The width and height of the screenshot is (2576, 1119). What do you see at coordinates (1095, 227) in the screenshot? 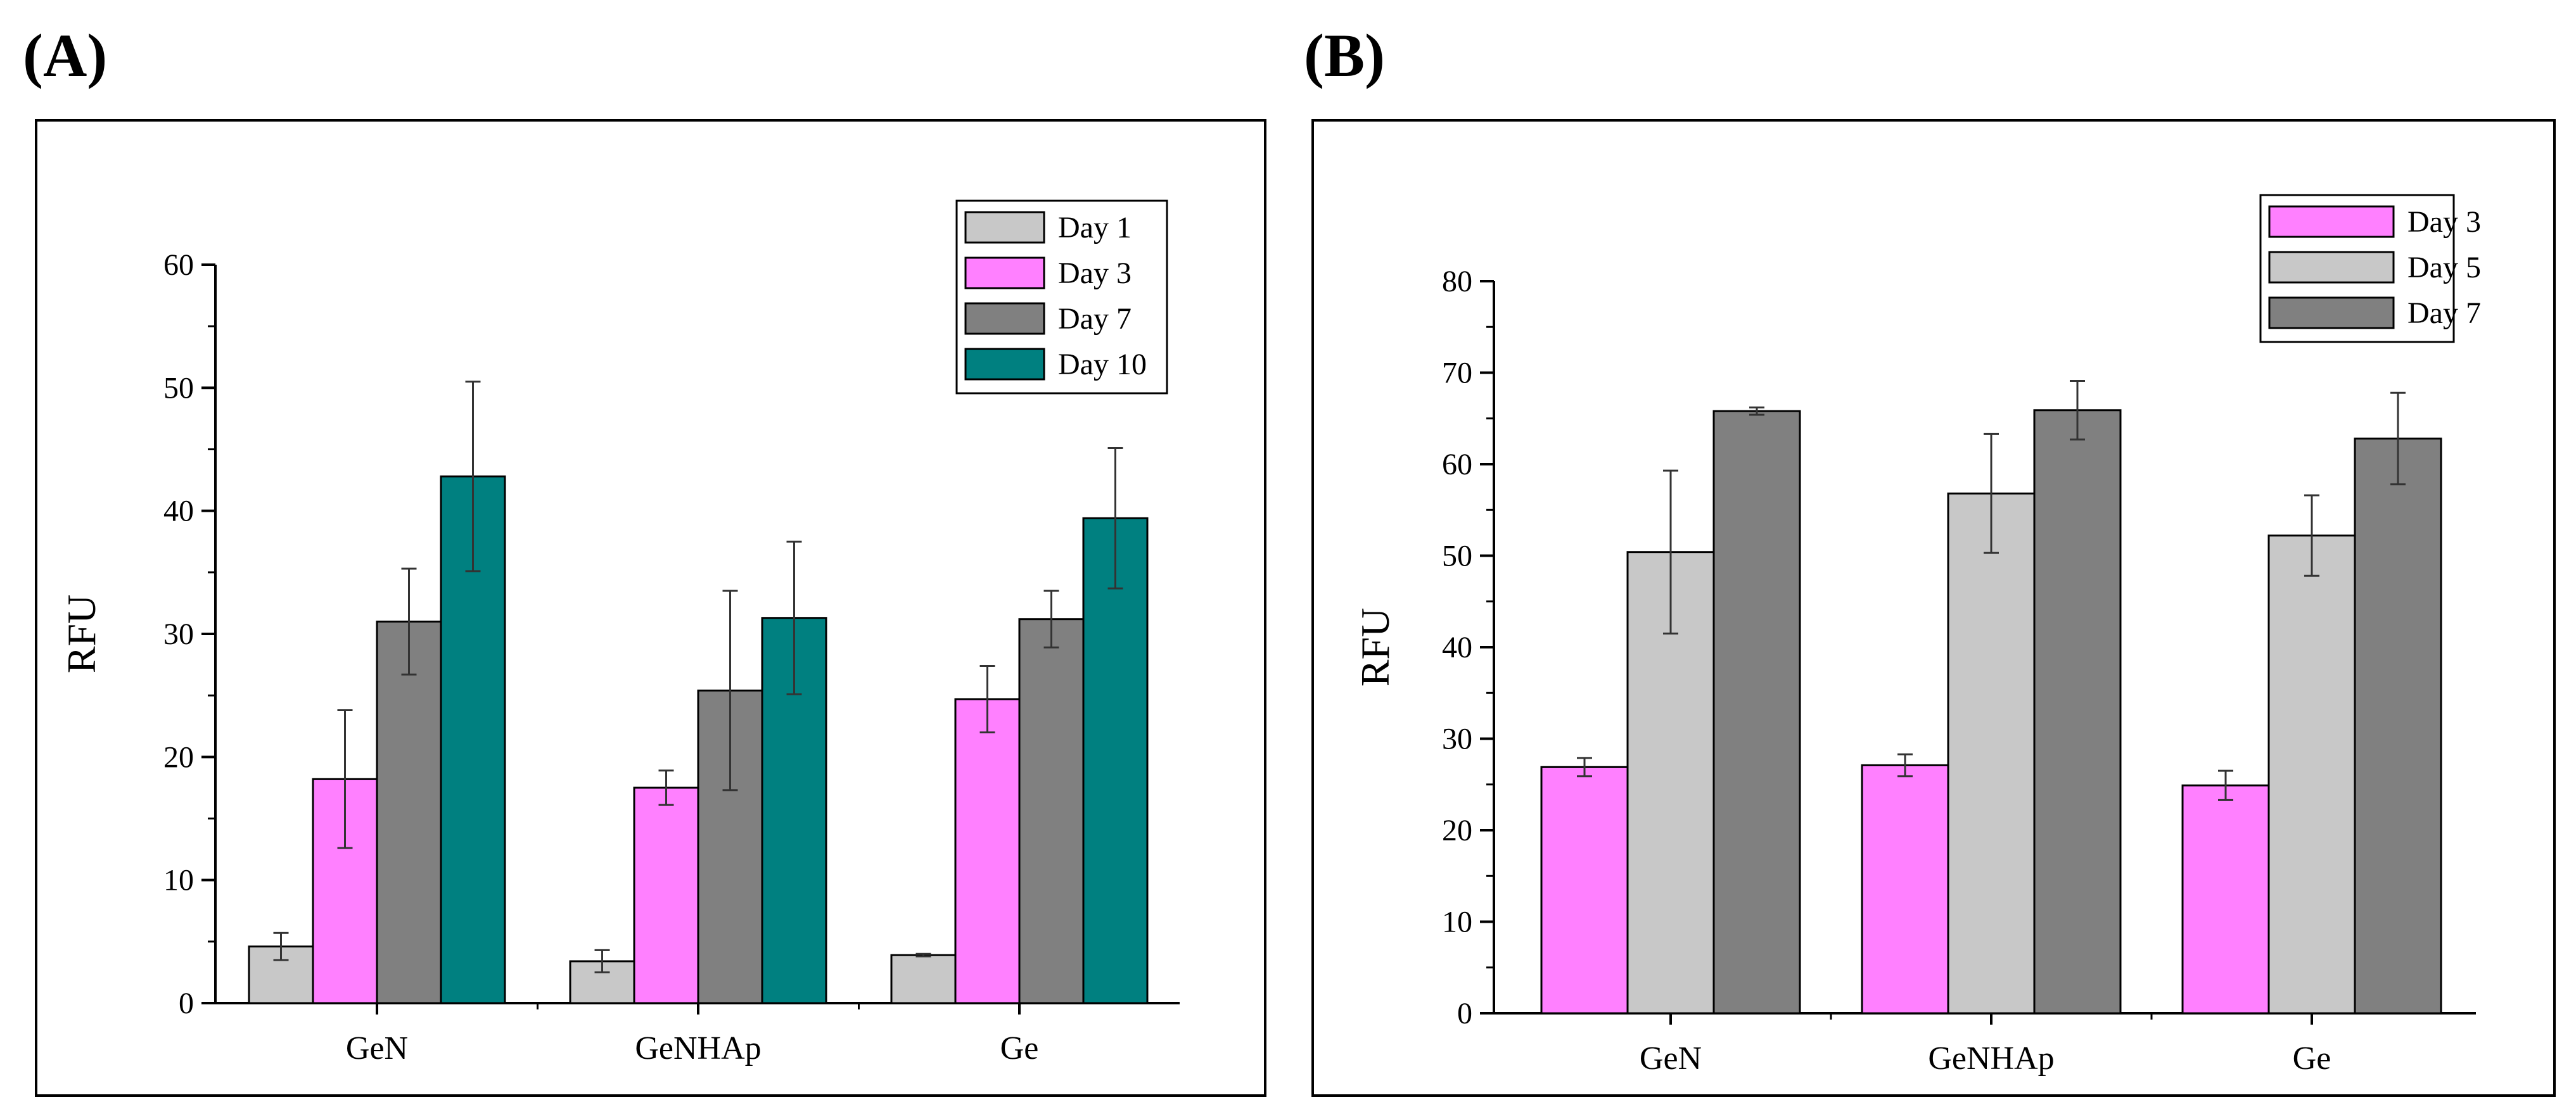
I see `legend-label: Day 1` at bounding box center [1095, 227].